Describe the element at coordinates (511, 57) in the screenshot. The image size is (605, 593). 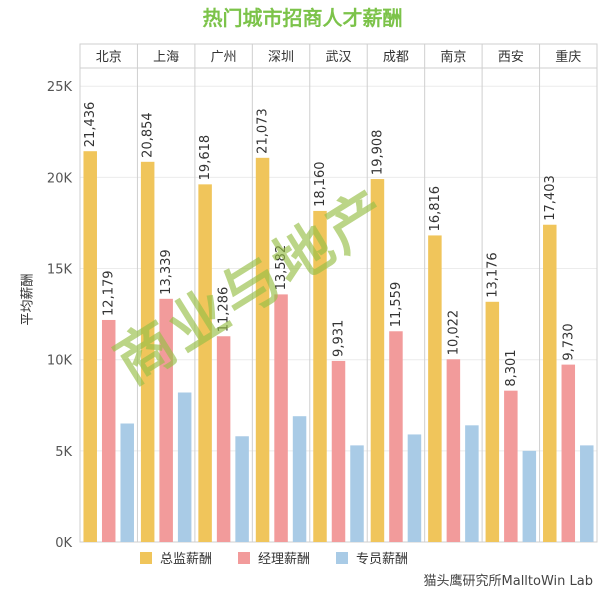
I see `category-label: 西安` at that location.